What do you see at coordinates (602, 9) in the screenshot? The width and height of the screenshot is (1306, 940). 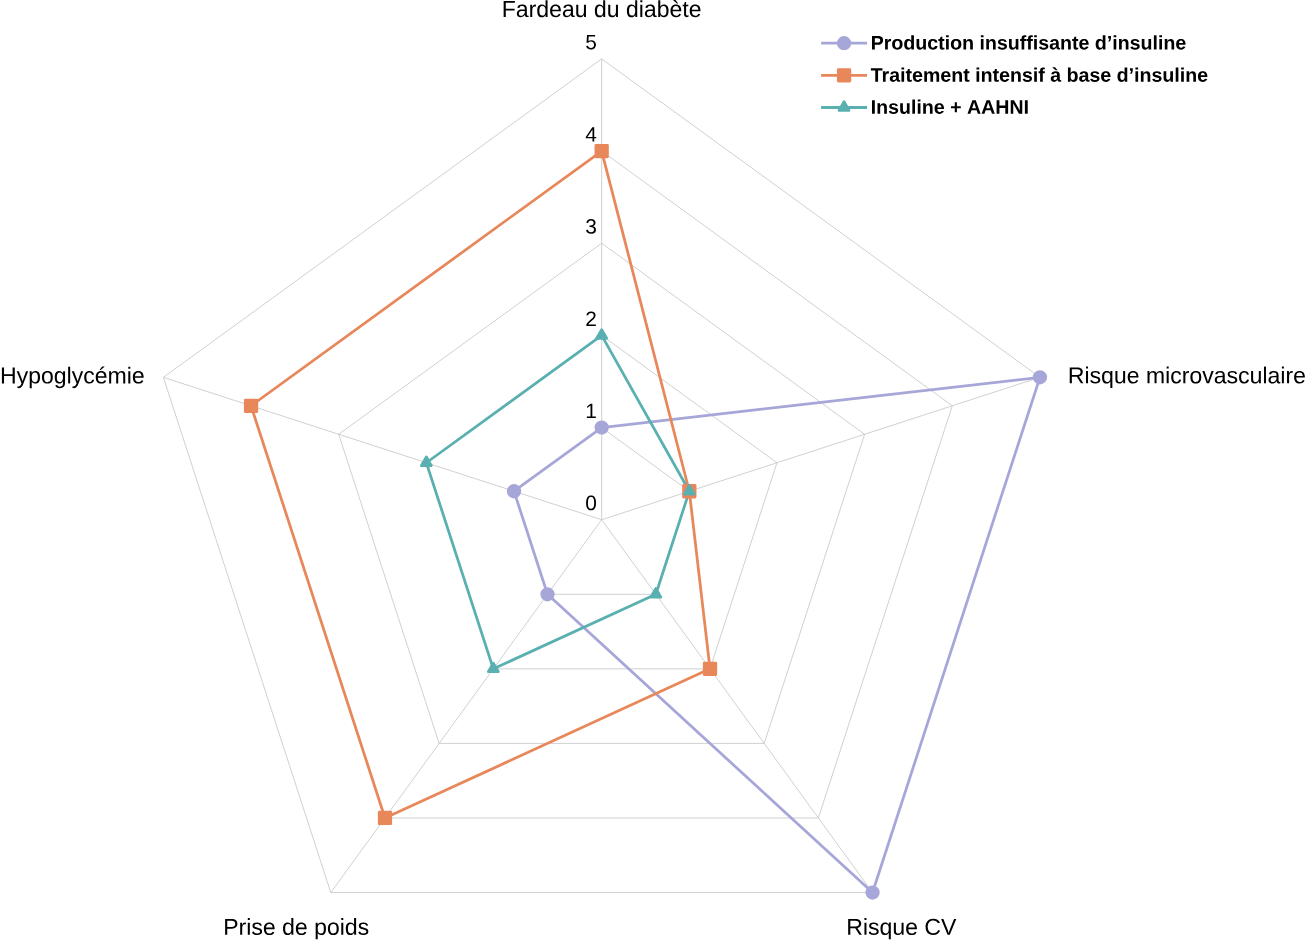 I see `spoke-label: Fardeau du diabète` at bounding box center [602, 9].